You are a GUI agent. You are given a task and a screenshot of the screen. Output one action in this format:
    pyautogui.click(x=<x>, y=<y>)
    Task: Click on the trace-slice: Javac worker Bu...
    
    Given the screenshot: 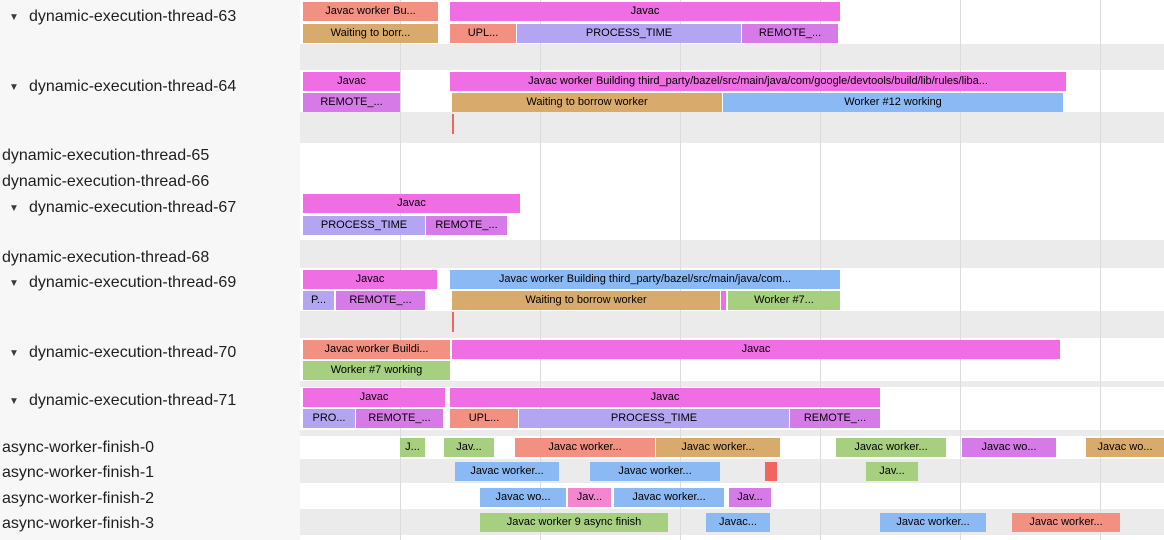 What is the action you would take?
    pyautogui.click(x=370, y=11)
    